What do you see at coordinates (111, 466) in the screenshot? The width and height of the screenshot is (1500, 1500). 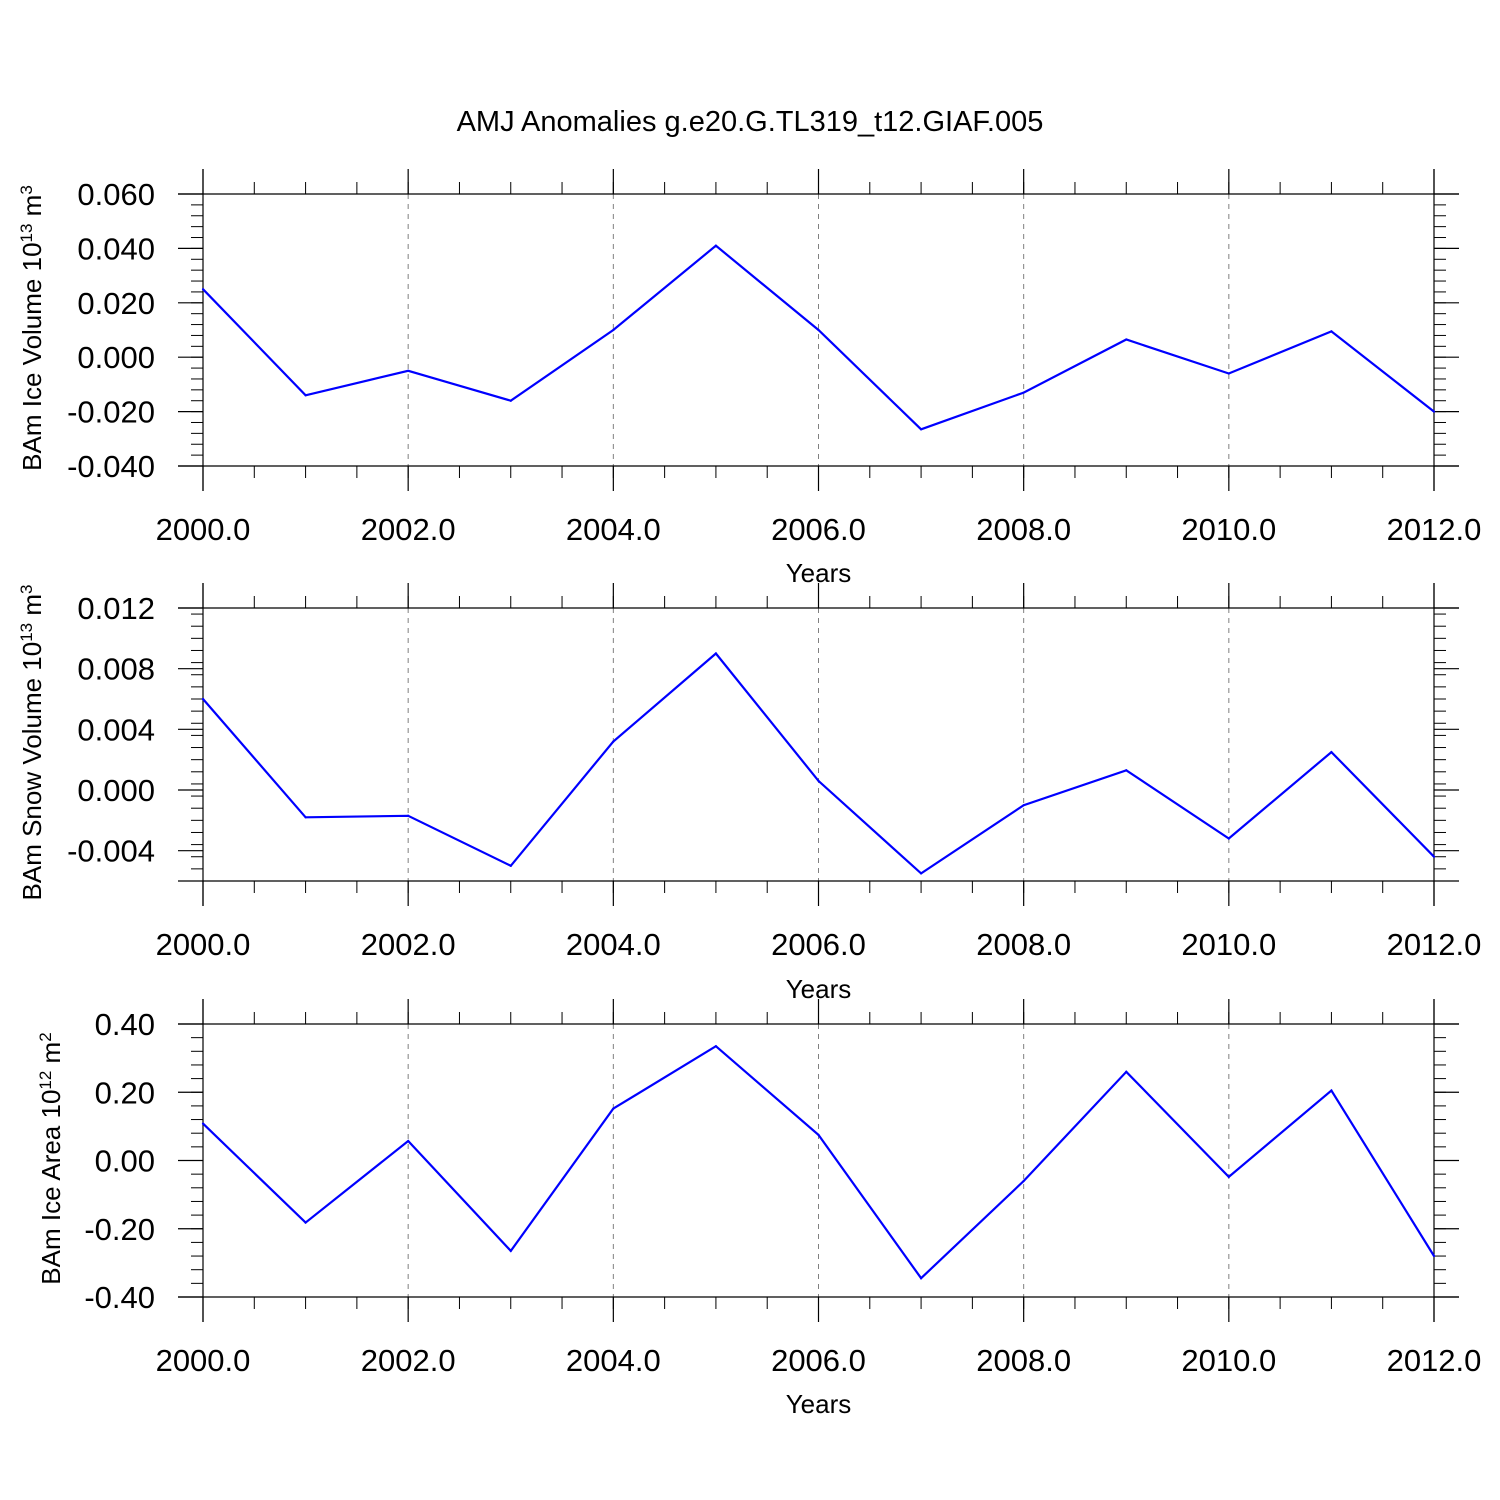 I see `y-tick-label: -0.040` at bounding box center [111, 466].